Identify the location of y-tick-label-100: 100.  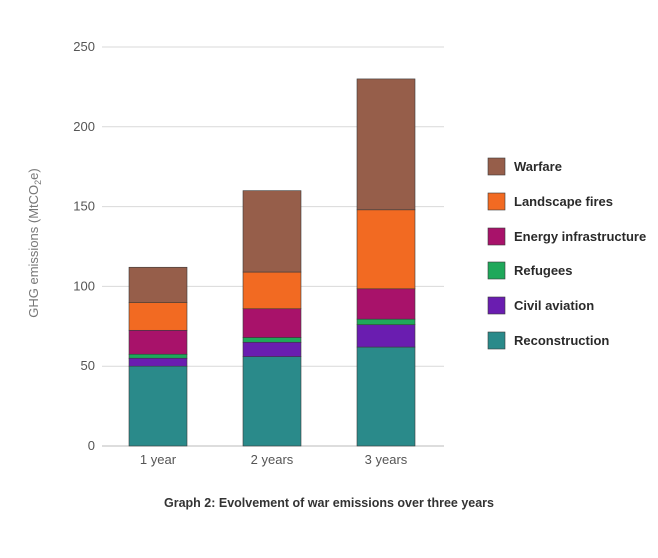
(84, 285).